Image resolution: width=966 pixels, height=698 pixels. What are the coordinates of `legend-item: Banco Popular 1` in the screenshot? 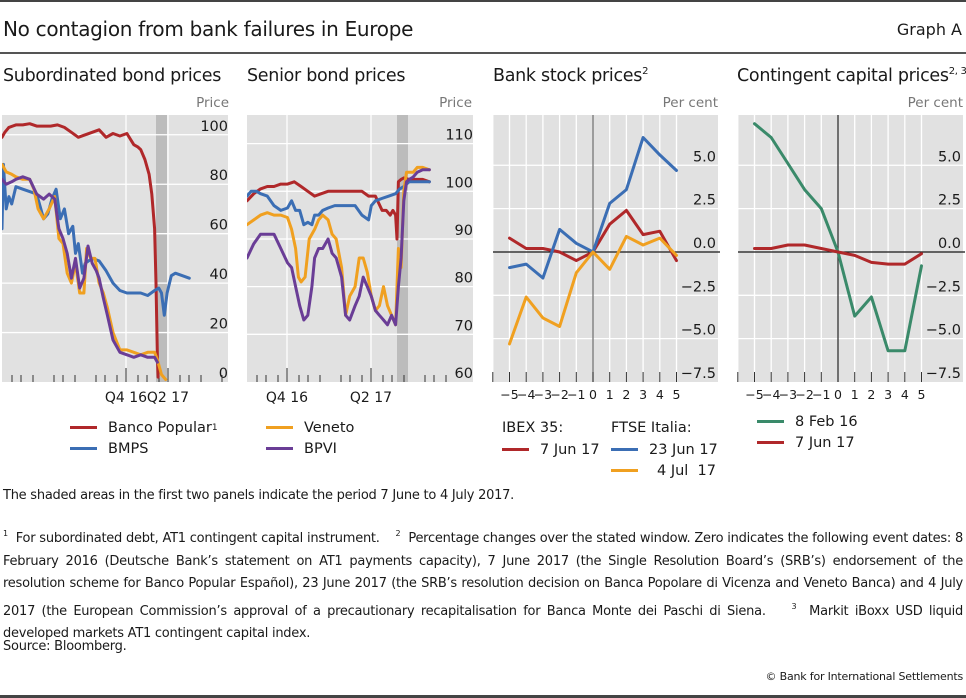 It's located at (144, 427).